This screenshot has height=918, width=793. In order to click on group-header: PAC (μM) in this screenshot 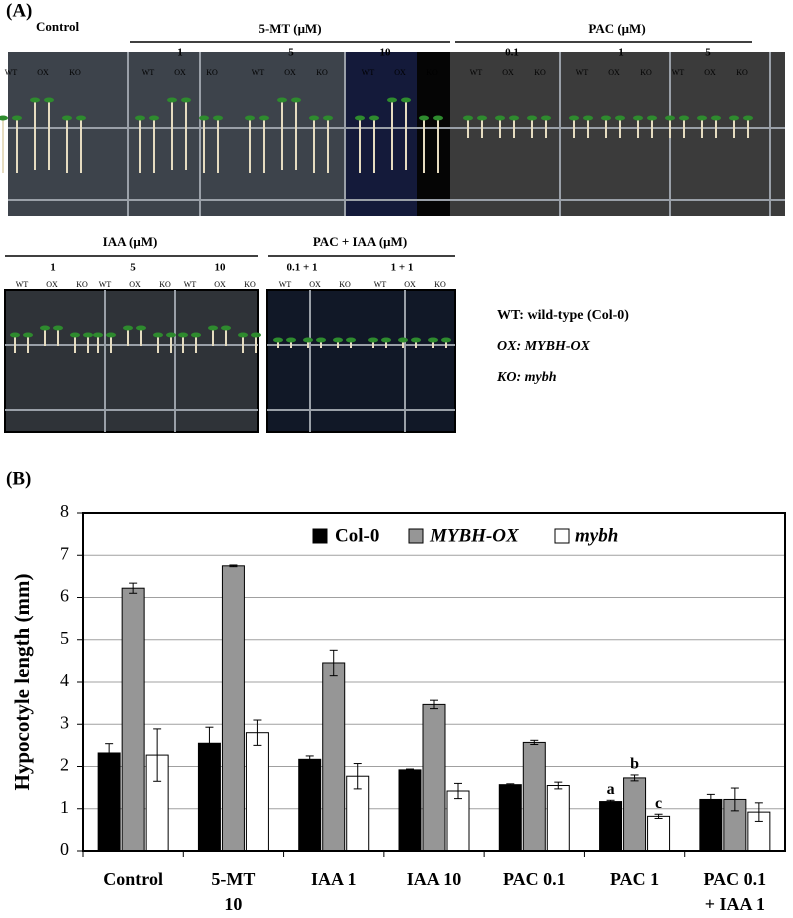, I will do `click(616, 28)`.